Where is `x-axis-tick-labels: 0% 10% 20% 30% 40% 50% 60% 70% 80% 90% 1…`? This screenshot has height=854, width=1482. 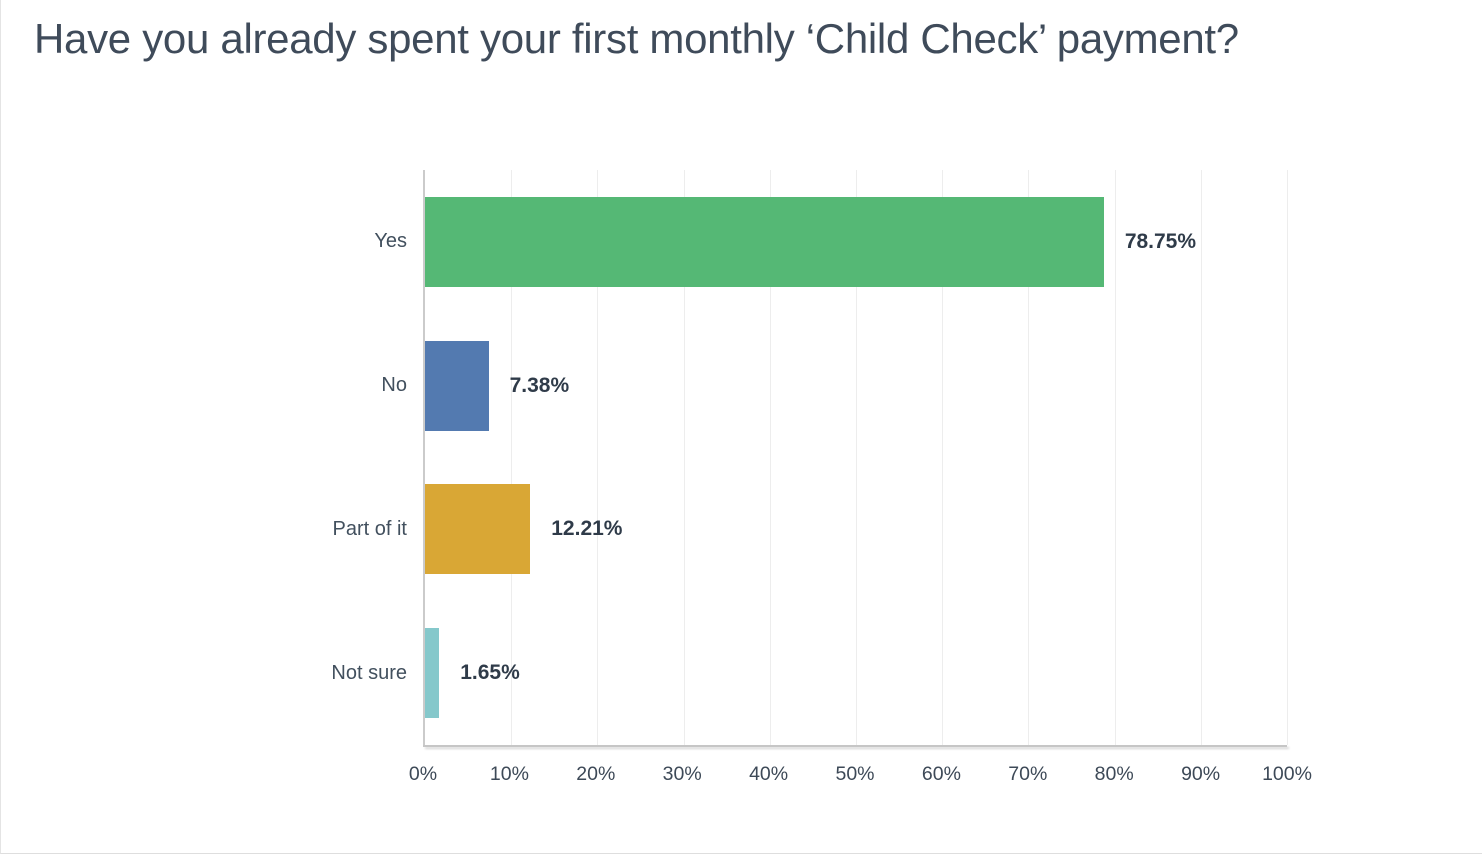
x-axis-tick-labels: 0% 10% 20% 30% 40% 50% 60% 70% 80% 90% 1… is located at coordinates (860, 778).